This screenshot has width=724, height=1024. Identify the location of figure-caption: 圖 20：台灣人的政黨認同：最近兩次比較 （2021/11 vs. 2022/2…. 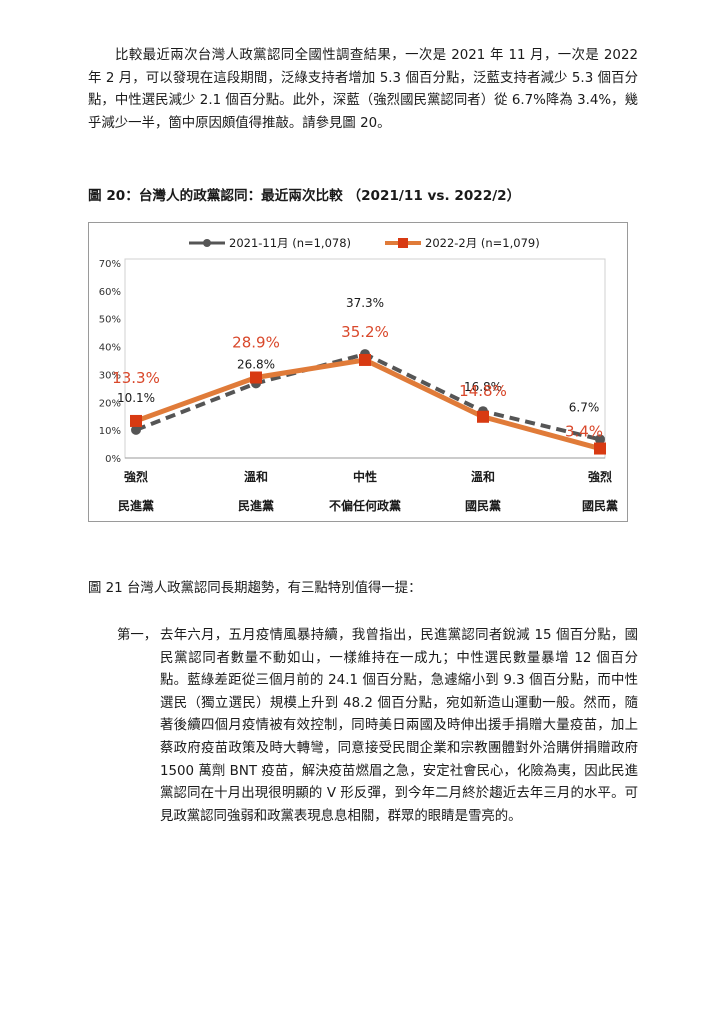
(304, 196).